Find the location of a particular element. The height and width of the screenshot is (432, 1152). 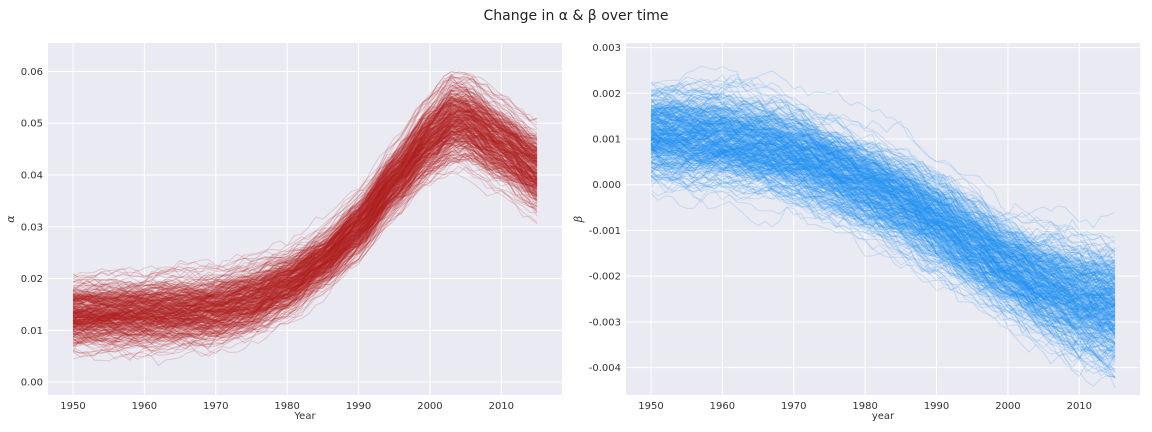

beta-series-line is located at coordinates (883, 163).